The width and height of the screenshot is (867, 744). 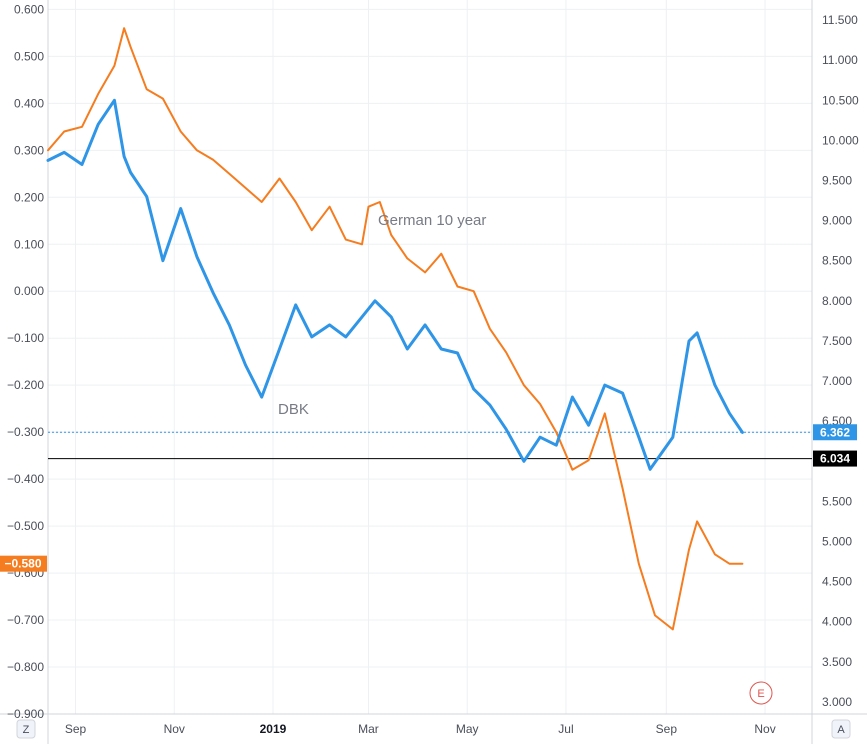 What do you see at coordinates (29, 150) in the screenshot?
I see `left-axis-tick-label: 0.300` at bounding box center [29, 150].